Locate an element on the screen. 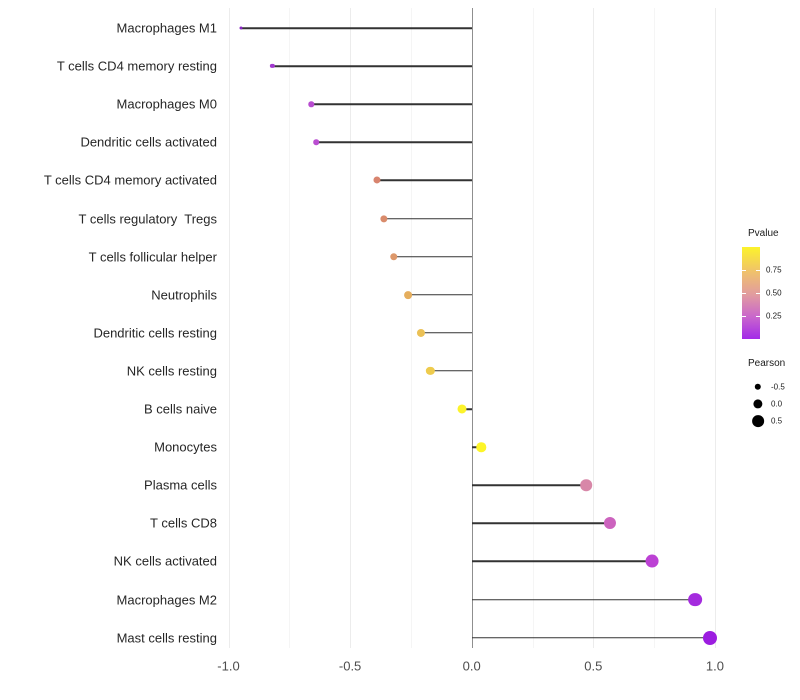 This screenshot has height=700, width=800. zero-axis-line is located at coordinates (472, 328).